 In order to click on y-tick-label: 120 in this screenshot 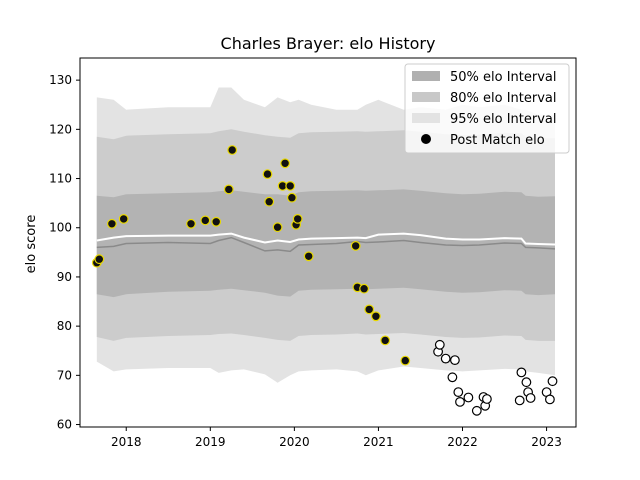, I will do `click(60, 129)`.